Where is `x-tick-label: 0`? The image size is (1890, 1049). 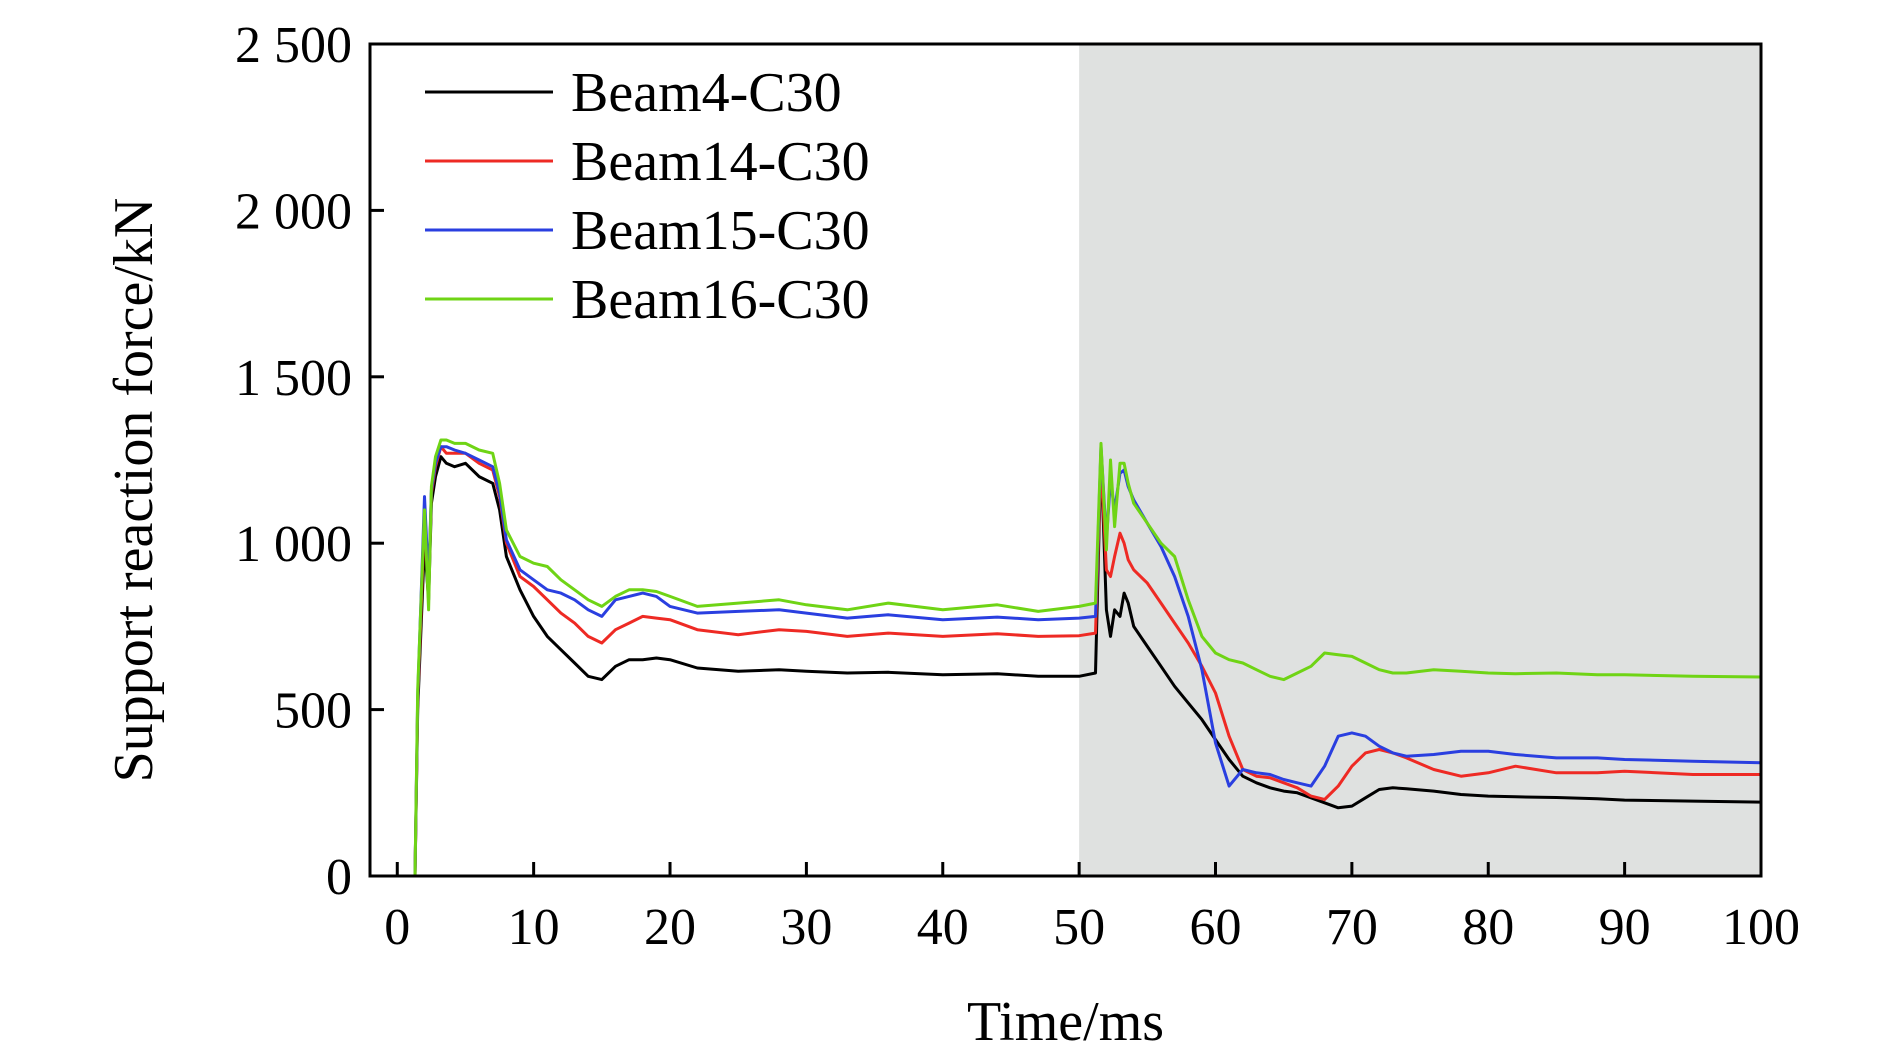 x-tick-label: 0 is located at coordinates (397, 927).